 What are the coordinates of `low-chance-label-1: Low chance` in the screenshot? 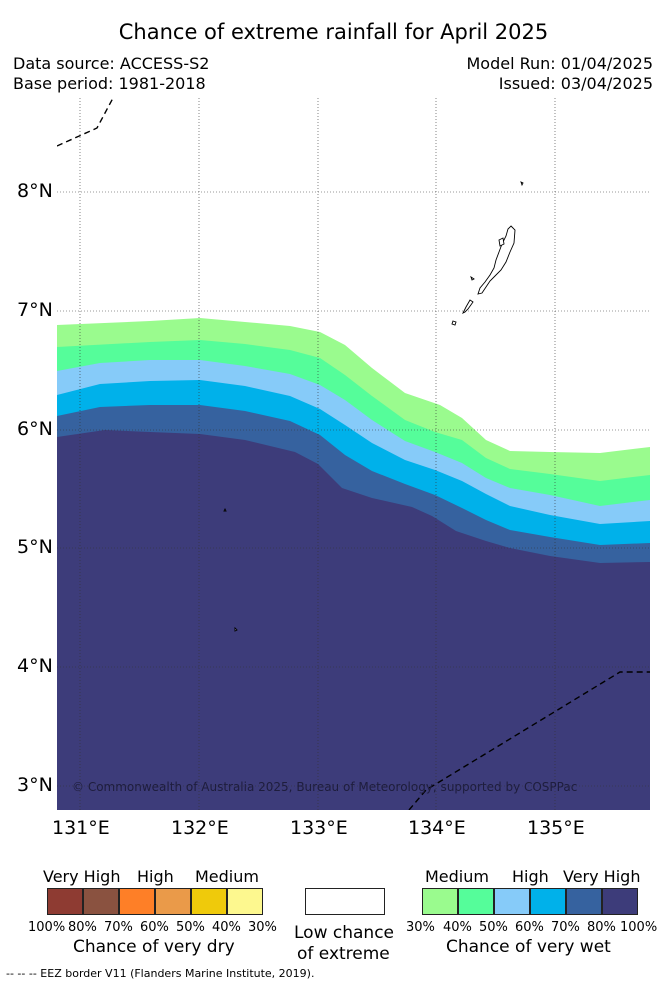 It's located at (344, 933).